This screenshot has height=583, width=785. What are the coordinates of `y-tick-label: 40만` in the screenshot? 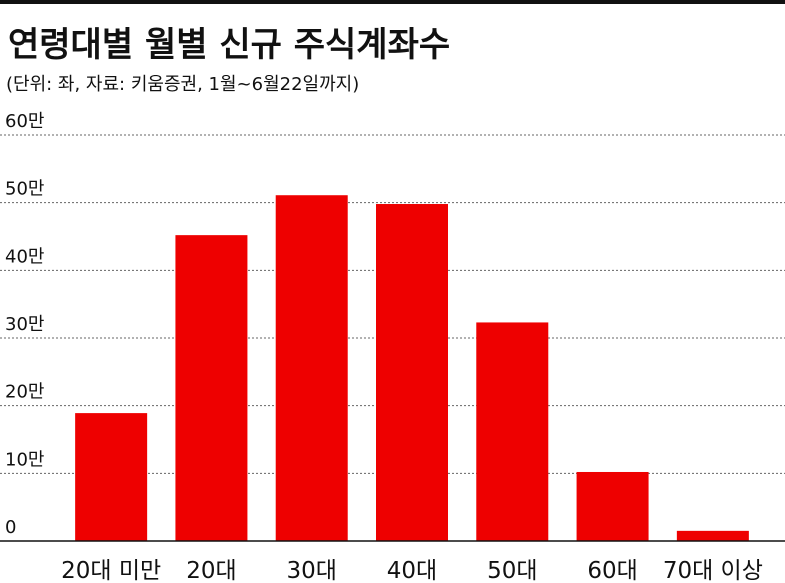 It's located at (24, 256).